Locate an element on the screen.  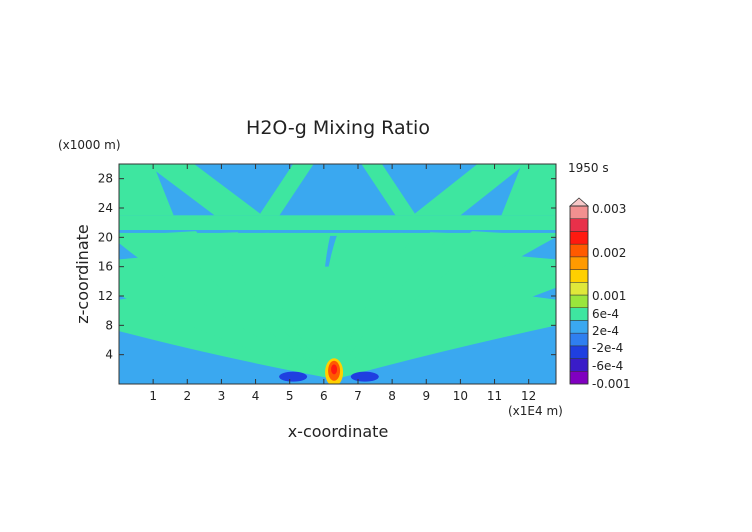
field-band is located at coordinates (337, 222).